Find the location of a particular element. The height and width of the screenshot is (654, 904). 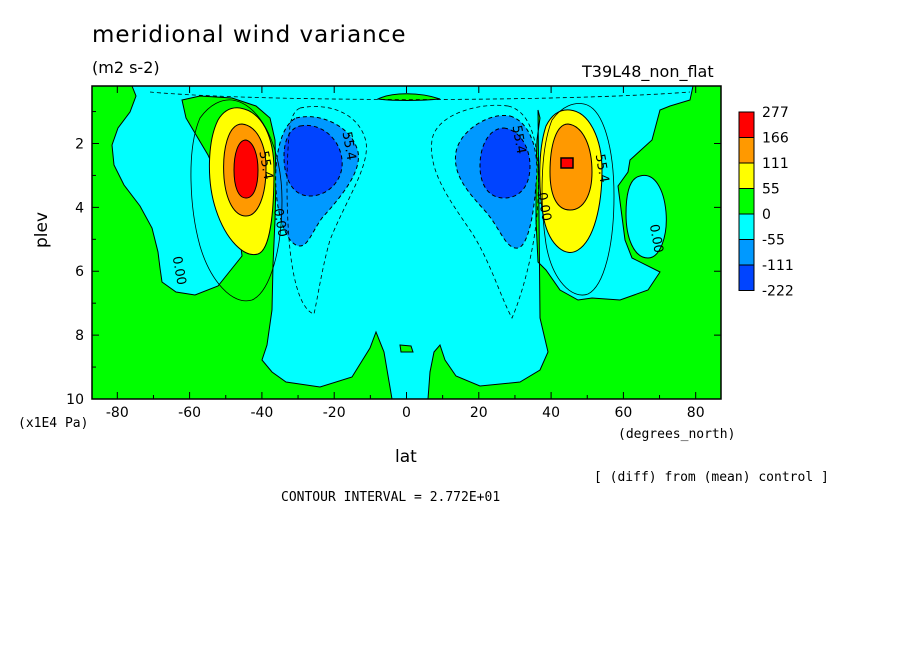

y-tick-label: 10 is located at coordinates (75, 400).